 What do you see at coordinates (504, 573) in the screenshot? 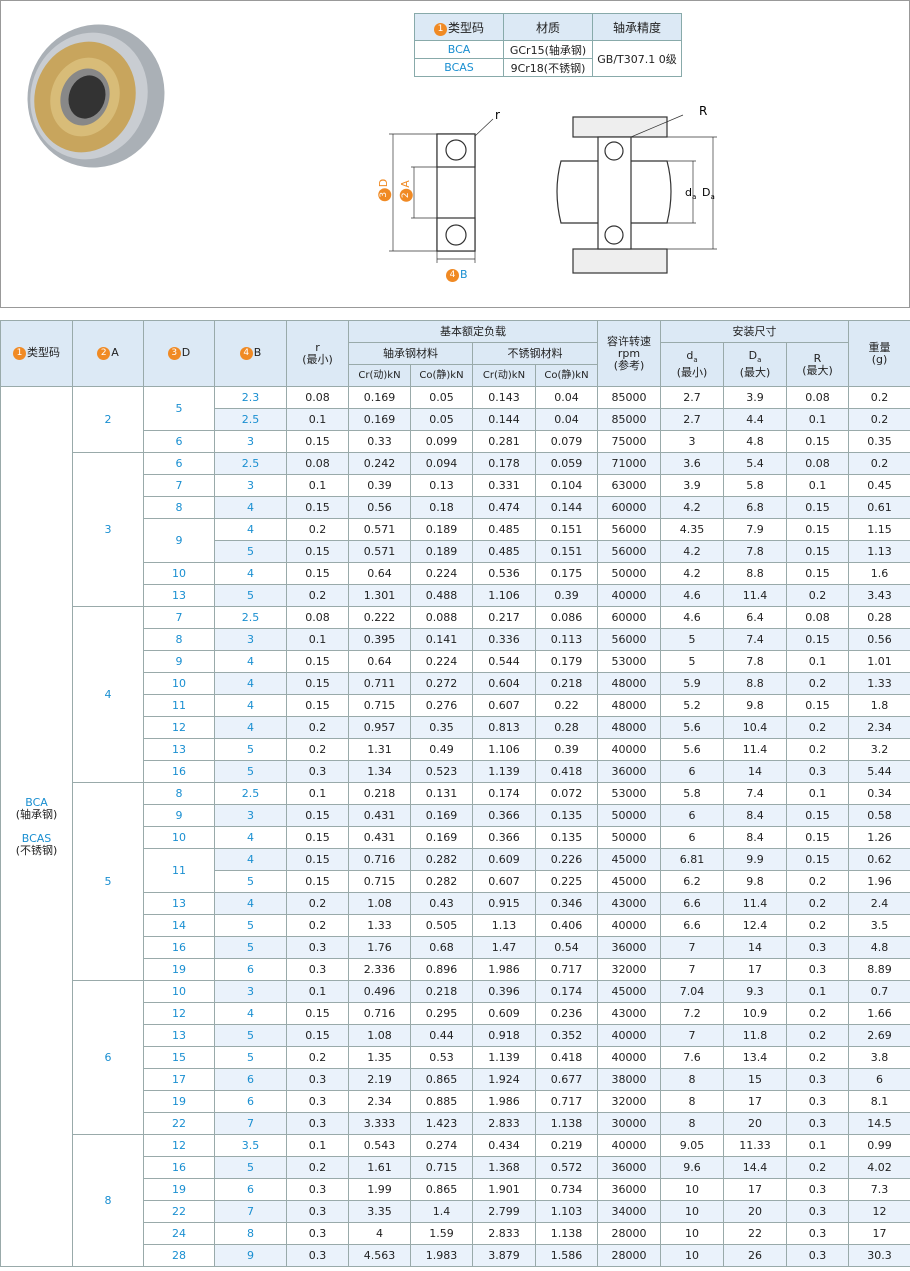
I see `cell: 0.536` at bounding box center [504, 573].